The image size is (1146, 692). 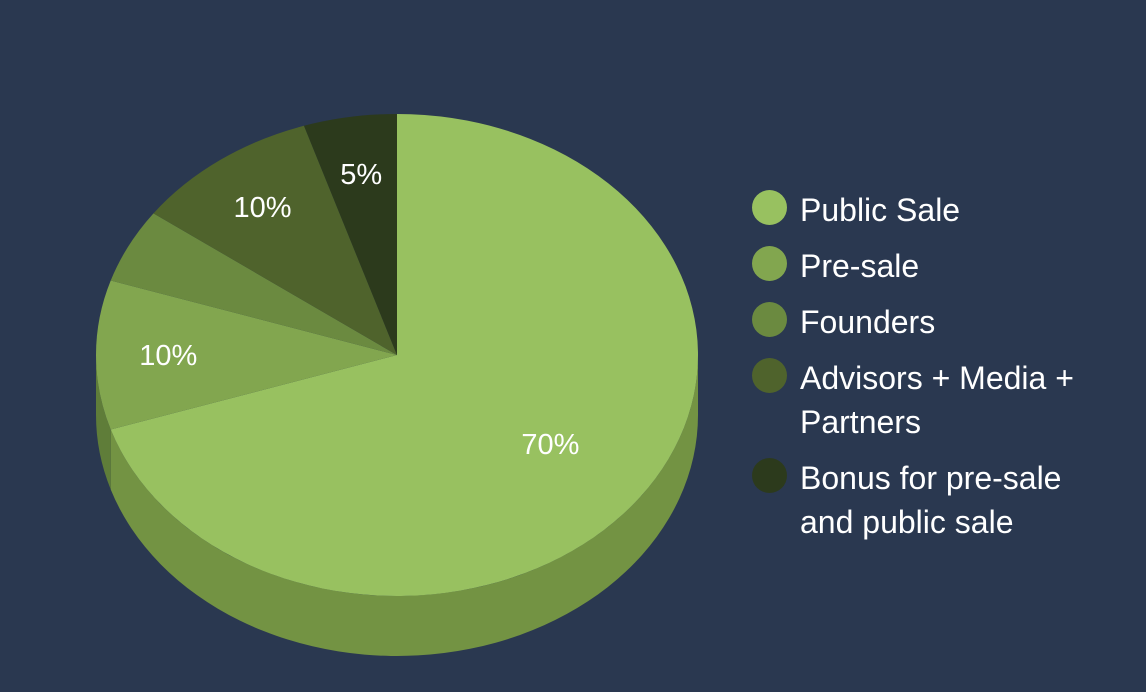 I want to click on legend-label: Founders, so click(x=868, y=322).